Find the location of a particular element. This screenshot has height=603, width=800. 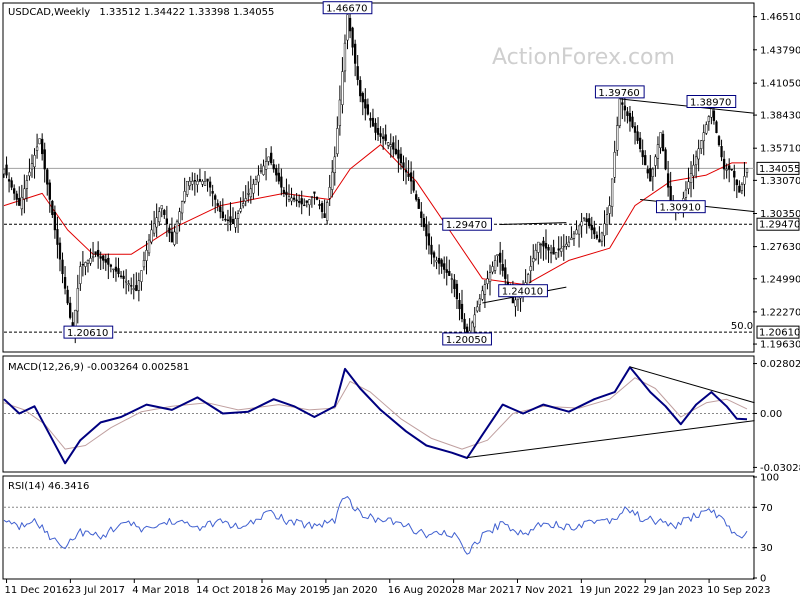

rsi-line is located at coordinates (375, 525).